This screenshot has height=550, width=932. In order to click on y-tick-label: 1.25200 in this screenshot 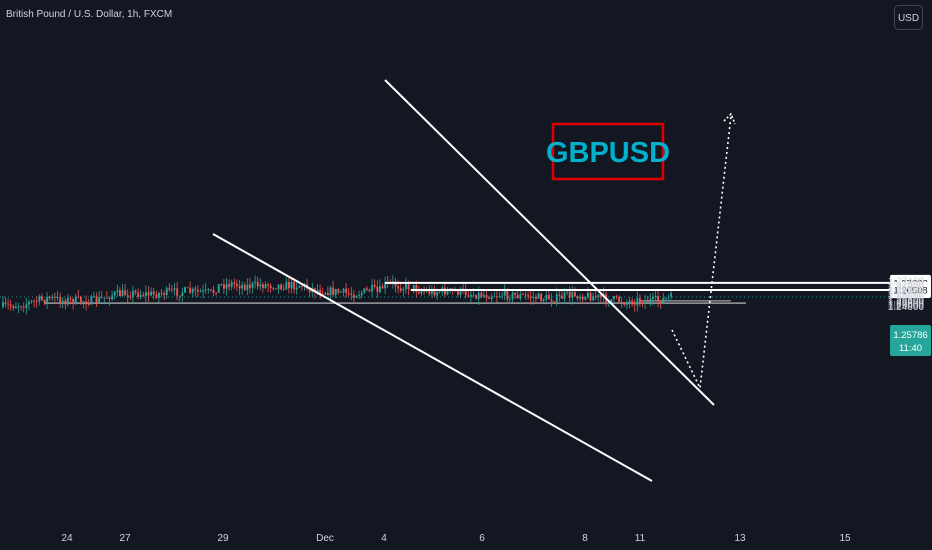, I will do `click(906, 303)`.